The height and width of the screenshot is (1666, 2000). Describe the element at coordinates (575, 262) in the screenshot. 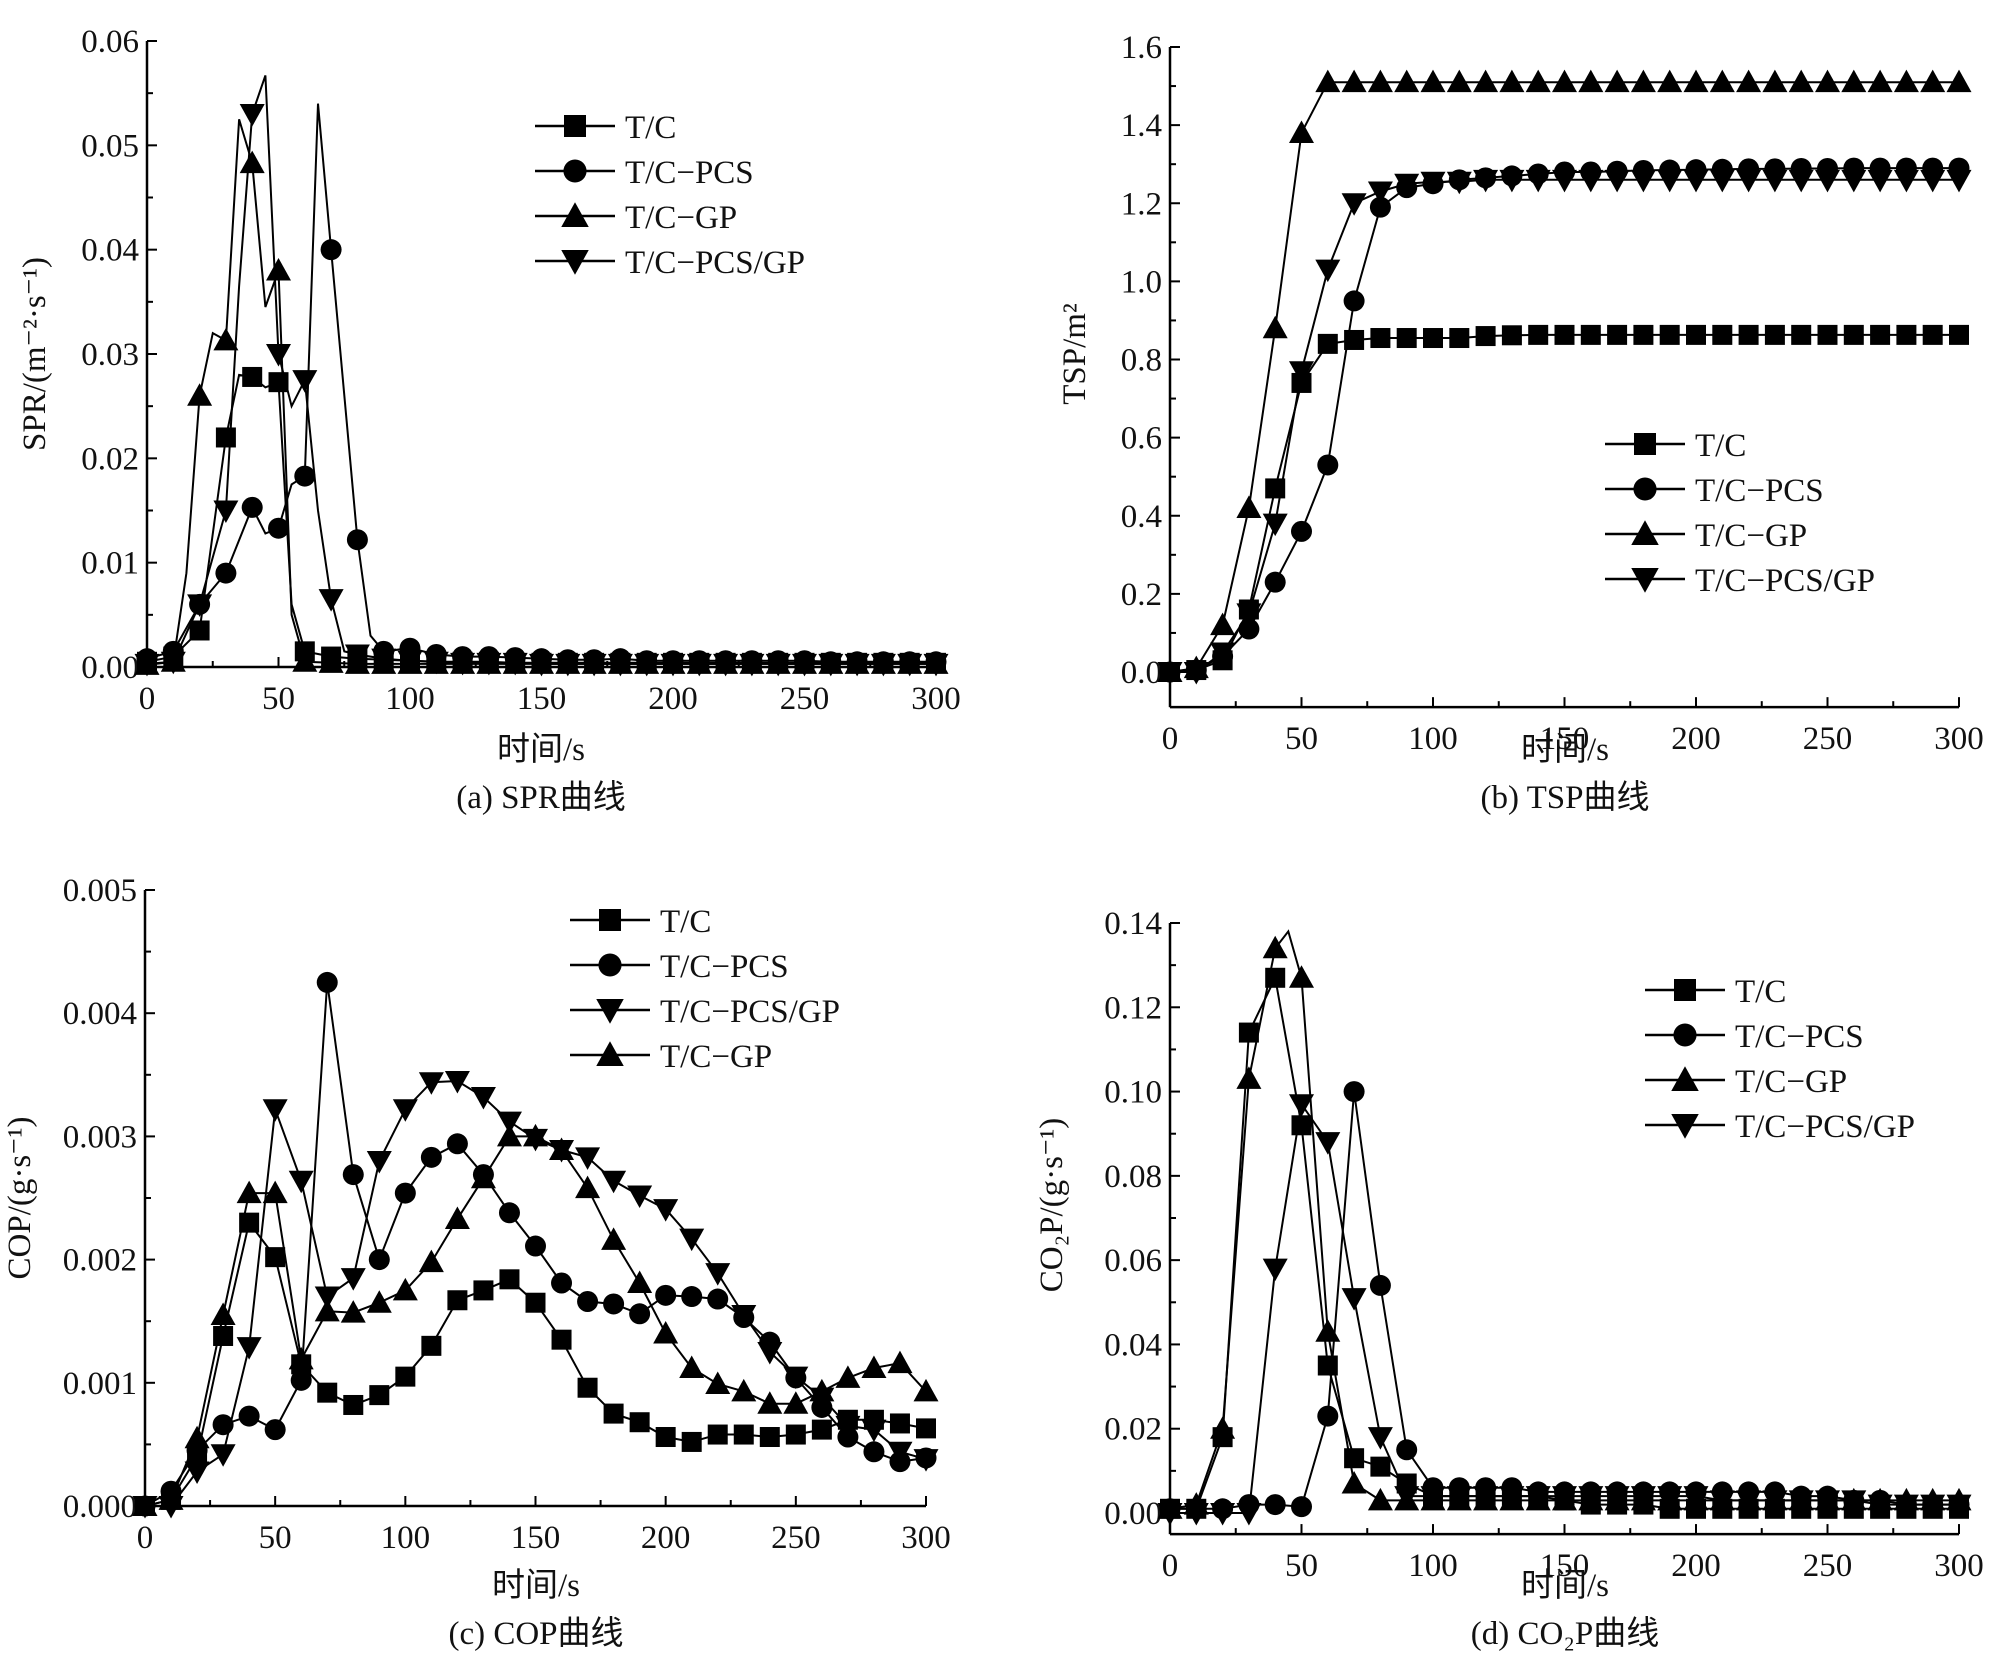

I see `legend-marker-tc-pcs-gp` at that location.